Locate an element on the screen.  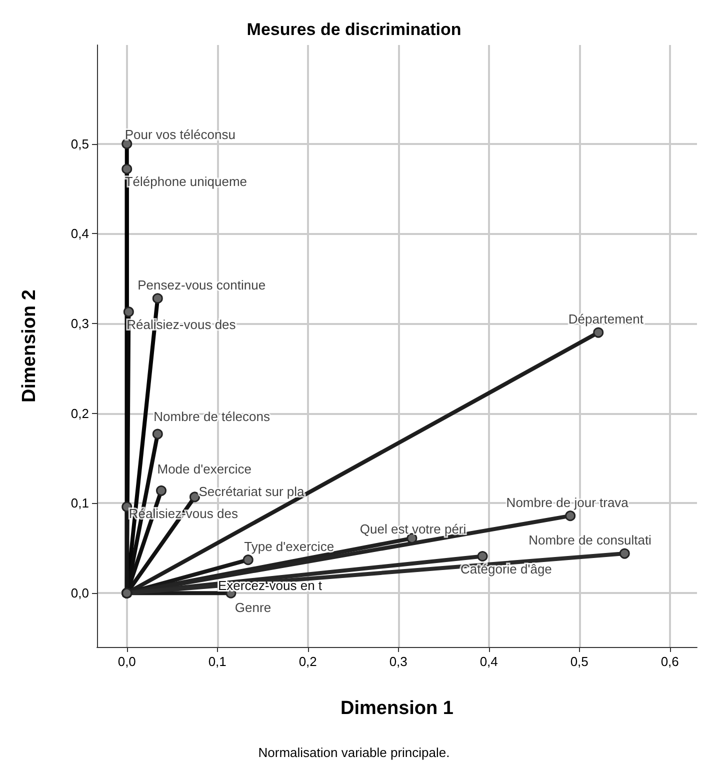
annotation: Pour vos téléconsu is located at coordinates (180, 134).